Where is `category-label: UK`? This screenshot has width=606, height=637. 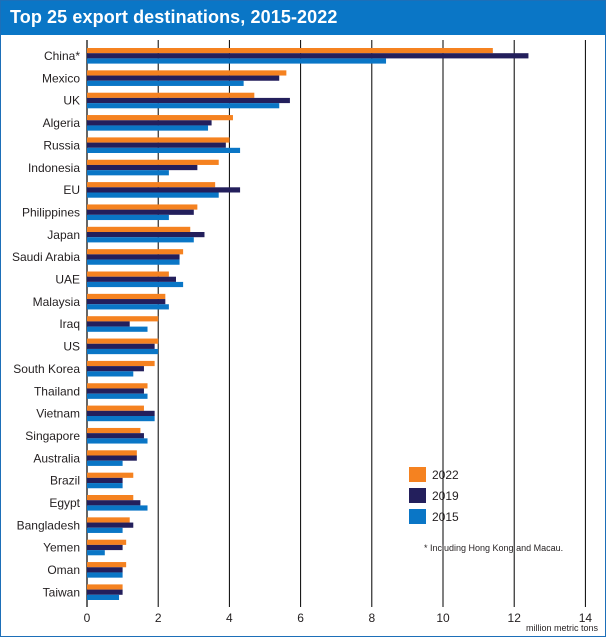 category-label: UK is located at coordinates (71, 101).